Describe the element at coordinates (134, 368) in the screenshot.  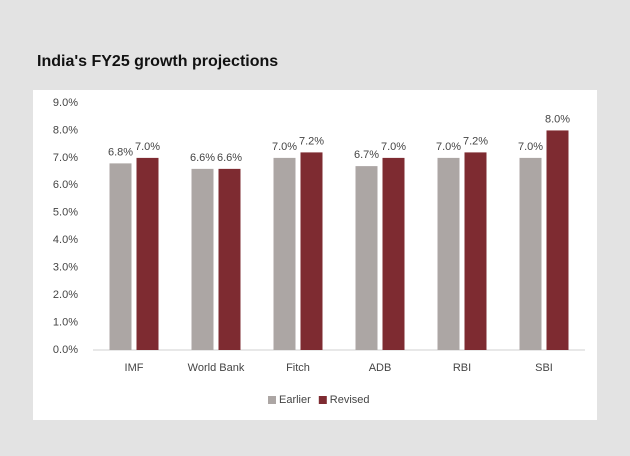
I see `x-tick-label: IMF` at that location.